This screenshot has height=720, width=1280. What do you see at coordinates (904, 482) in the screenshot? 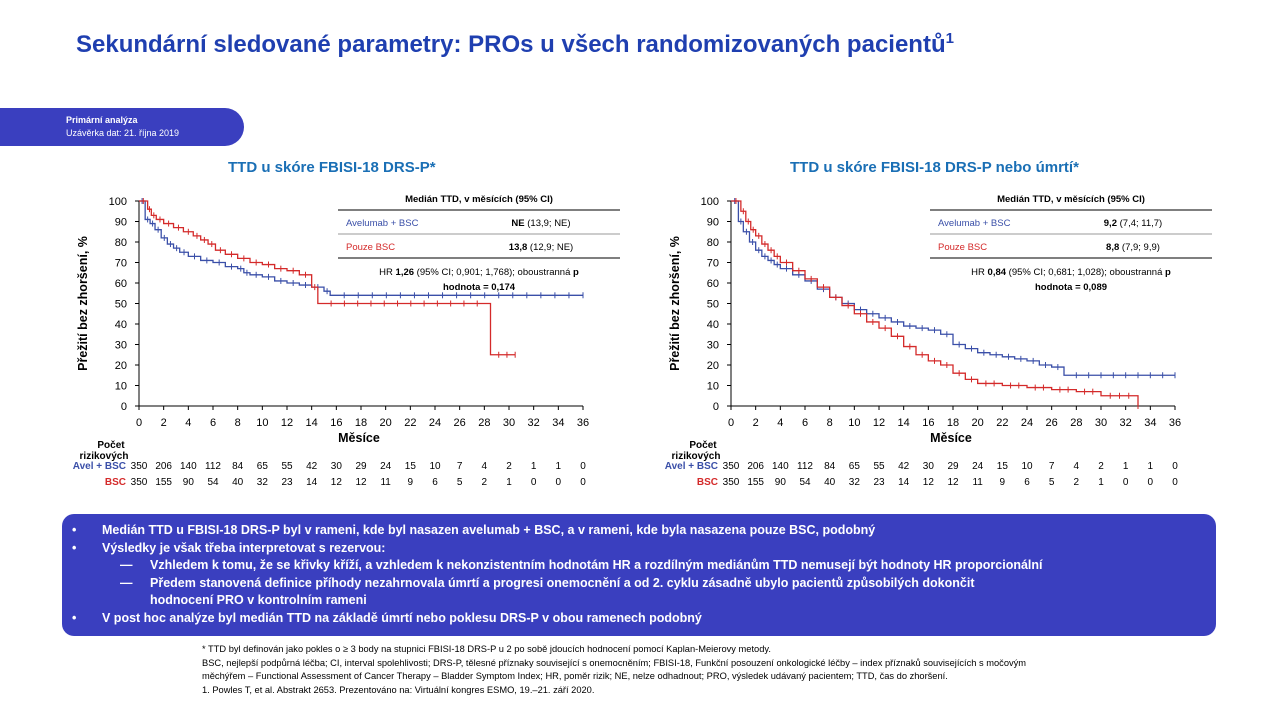
I see `risk-value-arm2: 14` at bounding box center [904, 482].